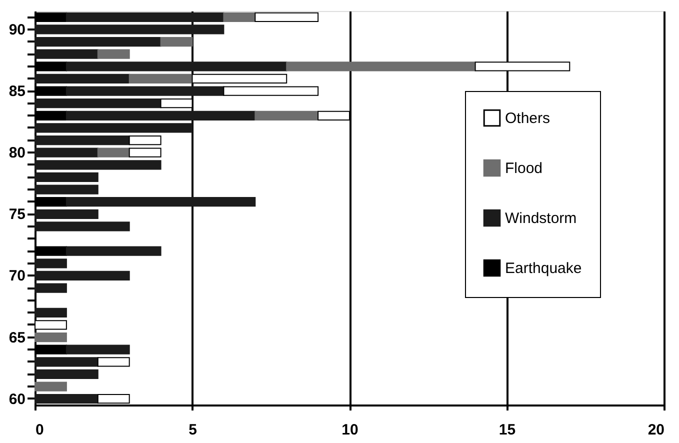 The height and width of the screenshot is (443, 679). I want to click on y-tick-label: 80, so click(17, 153).